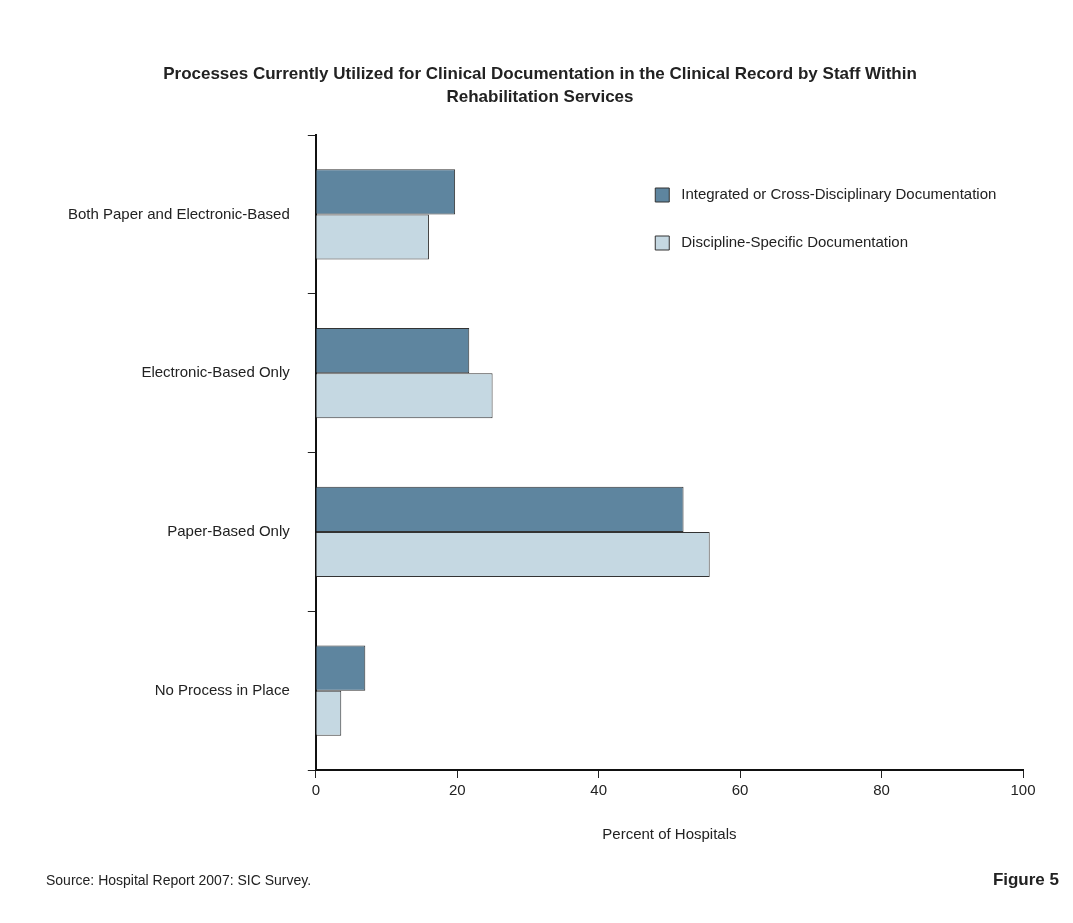 The width and height of the screenshot is (1073, 923). What do you see at coordinates (457, 790) in the screenshot?
I see `x-tick-label: 20` at bounding box center [457, 790].